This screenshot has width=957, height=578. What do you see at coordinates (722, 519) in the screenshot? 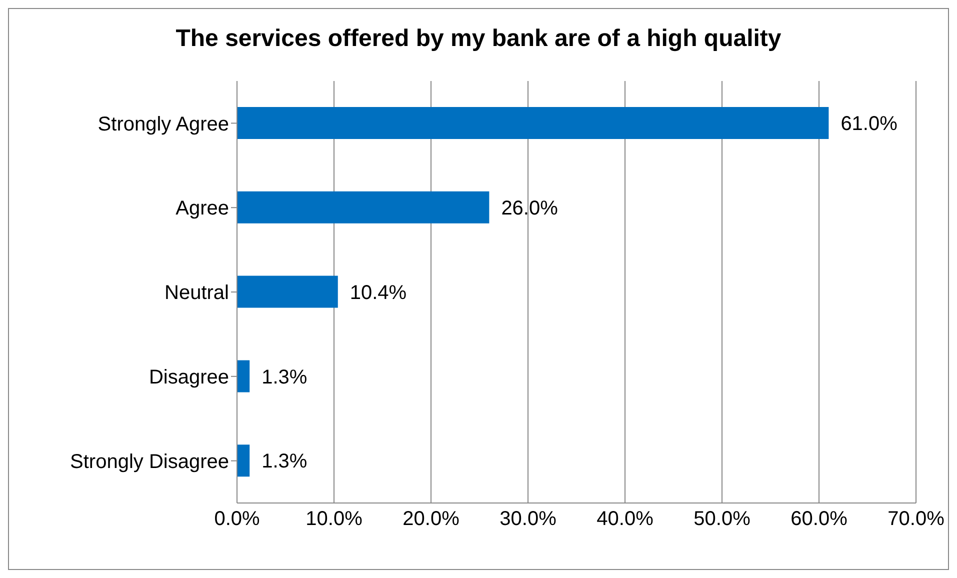
I see `x-tick-label: 50.0%` at bounding box center [722, 519].